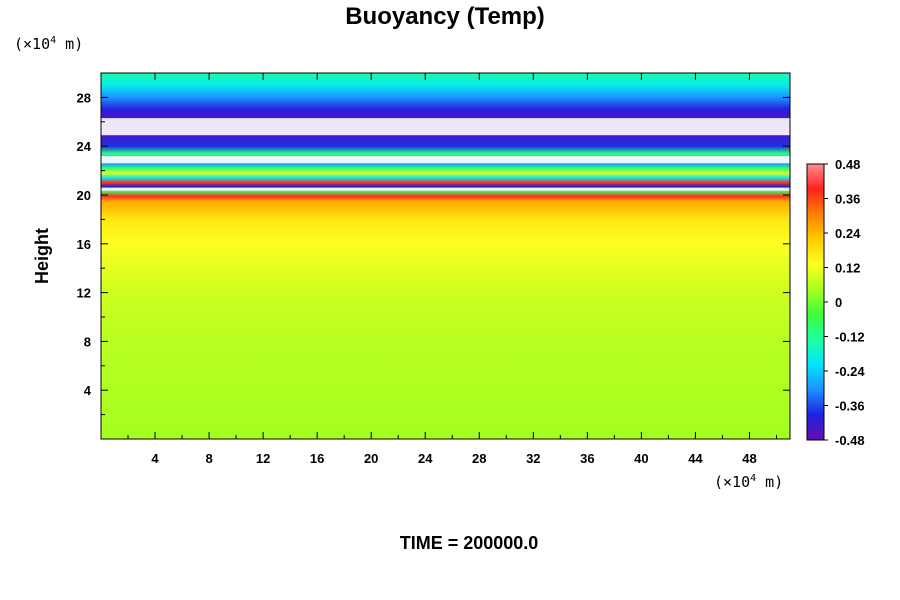 This screenshot has width=900, height=600. Describe the element at coordinates (48, 44) in the screenshot. I see `y-axis-unit: (×104 m)` at that location.